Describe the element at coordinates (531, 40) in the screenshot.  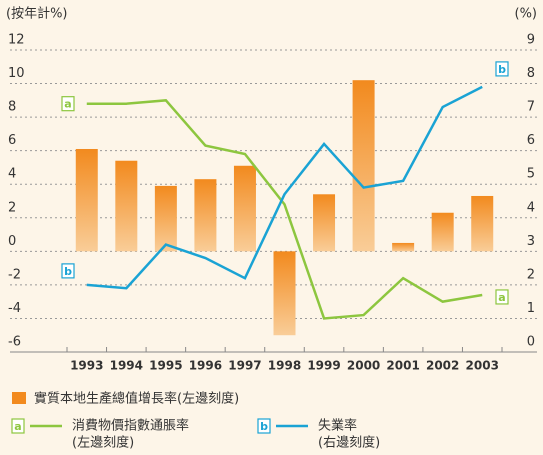
I see `y2-tick-label: 9` at that location.